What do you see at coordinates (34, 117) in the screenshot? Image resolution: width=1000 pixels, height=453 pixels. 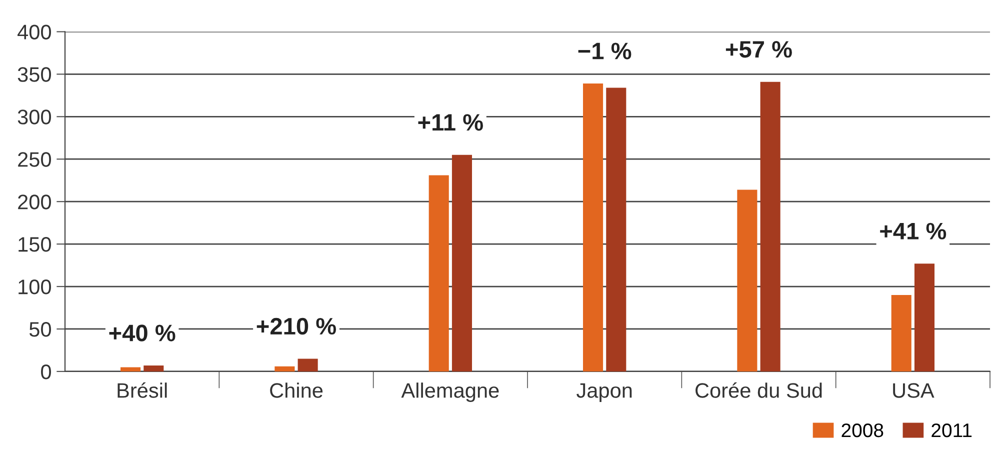 I see `y-tick-label: 300` at bounding box center [34, 117].